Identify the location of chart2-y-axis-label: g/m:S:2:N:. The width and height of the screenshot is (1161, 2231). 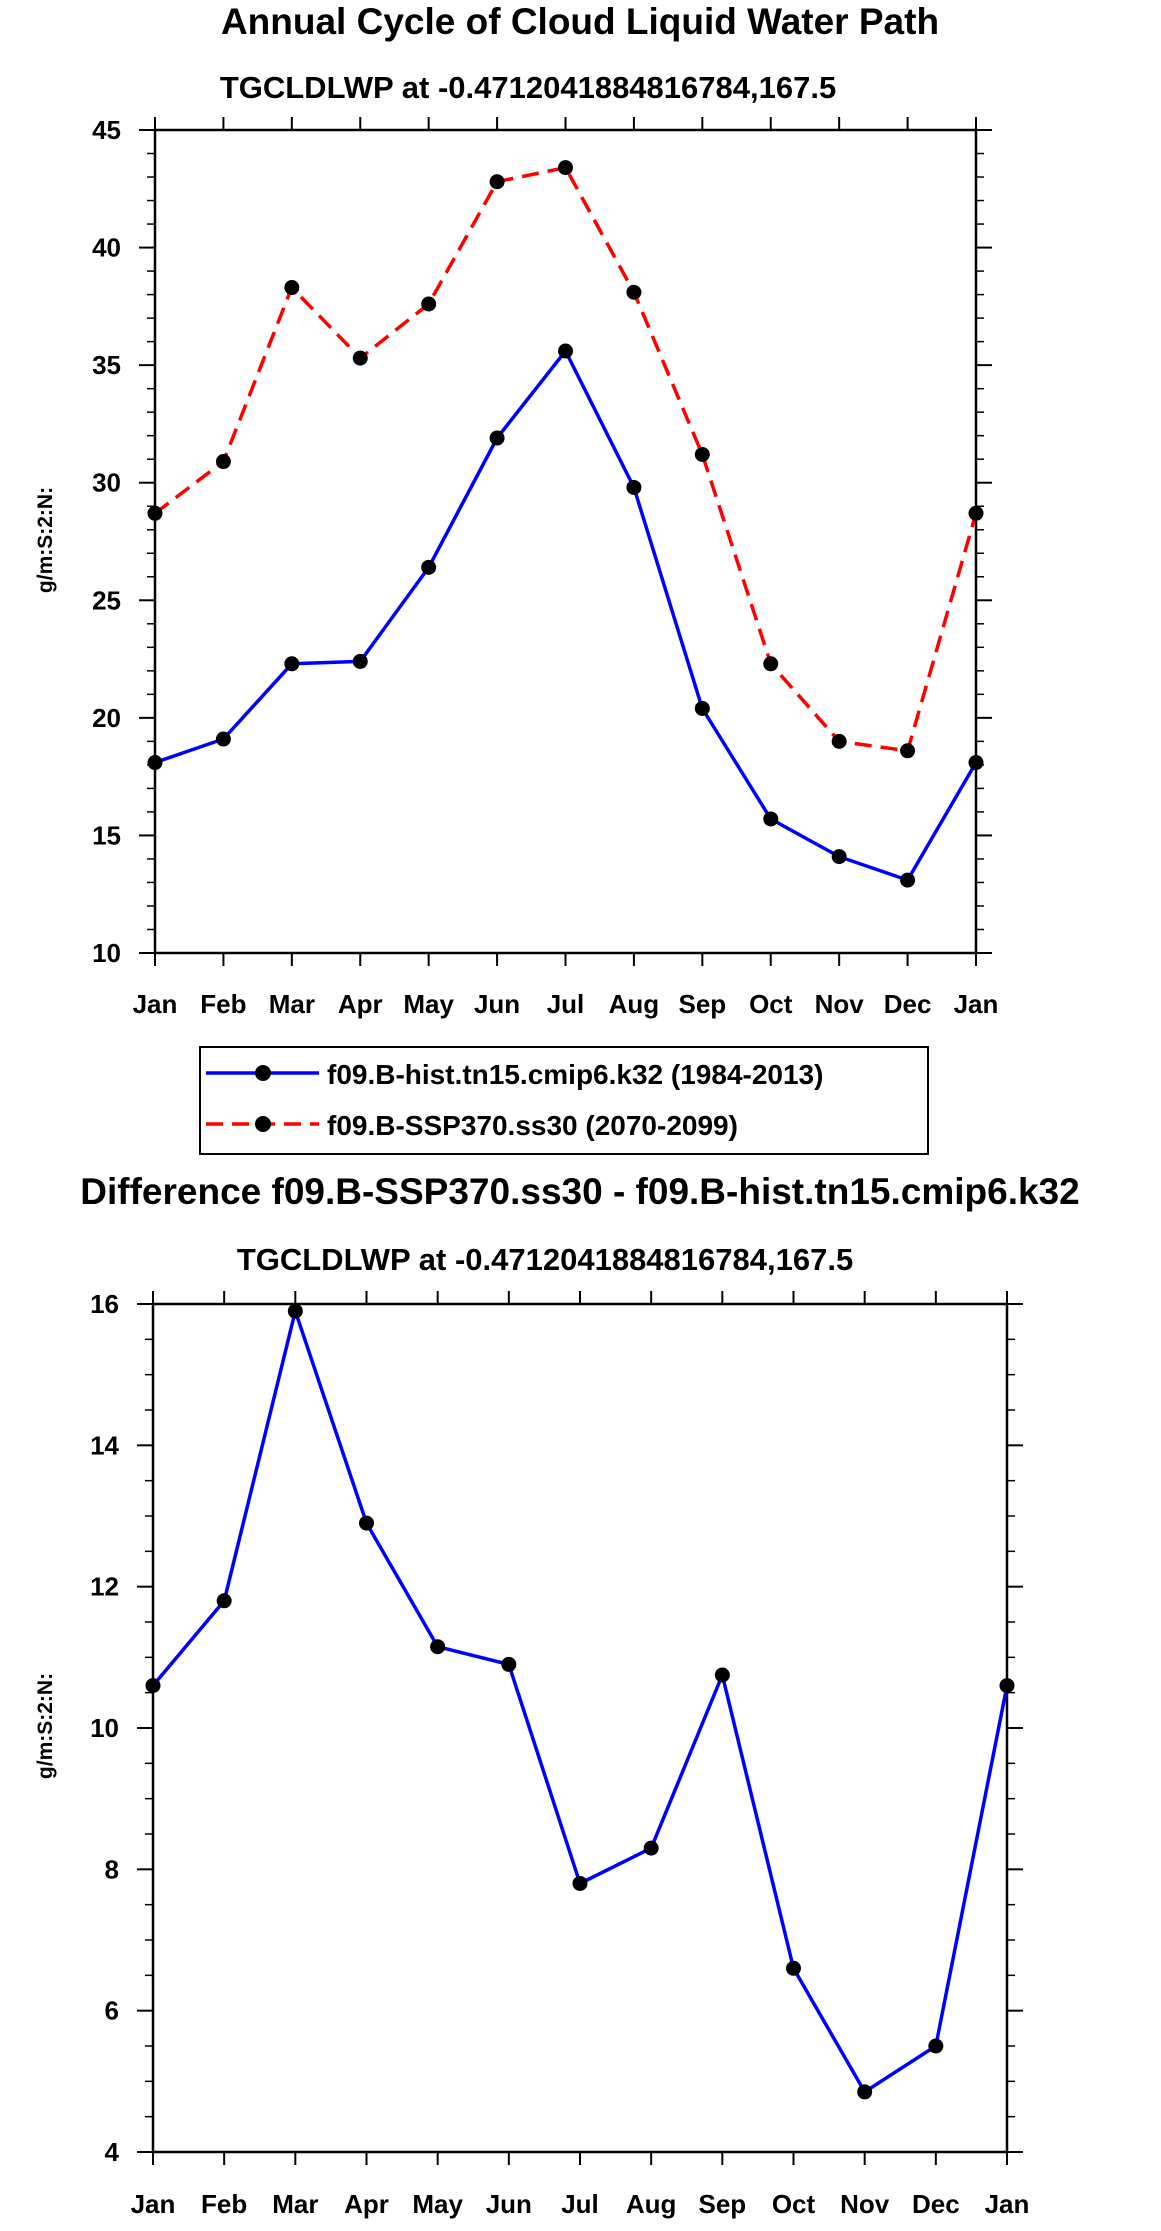
(45, 1726).